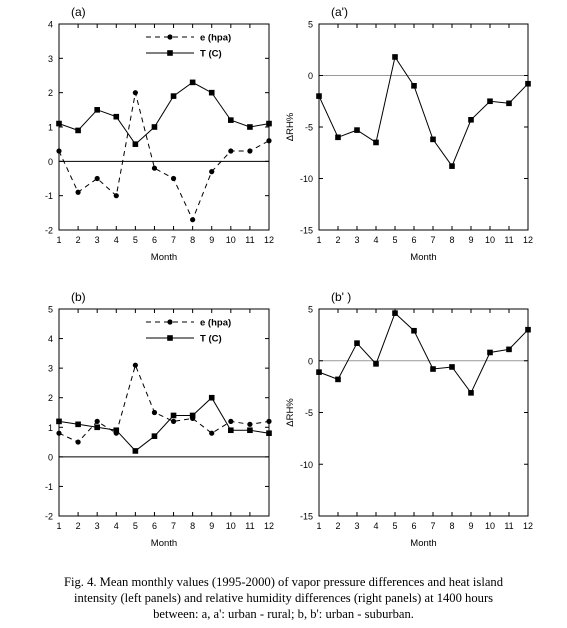 The width and height of the screenshot is (567, 628). I want to click on panel-label: (b), so click(78, 297).